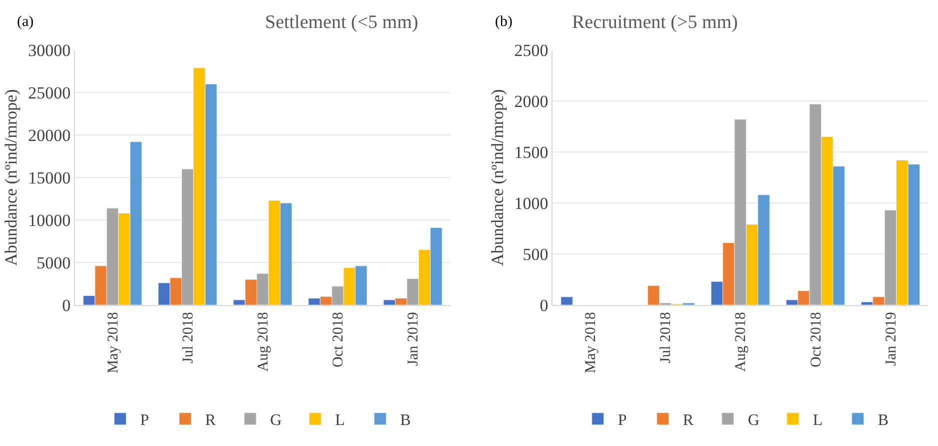 This screenshot has width=938, height=446. I want to click on y-tick-label: 500, so click(535, 254).